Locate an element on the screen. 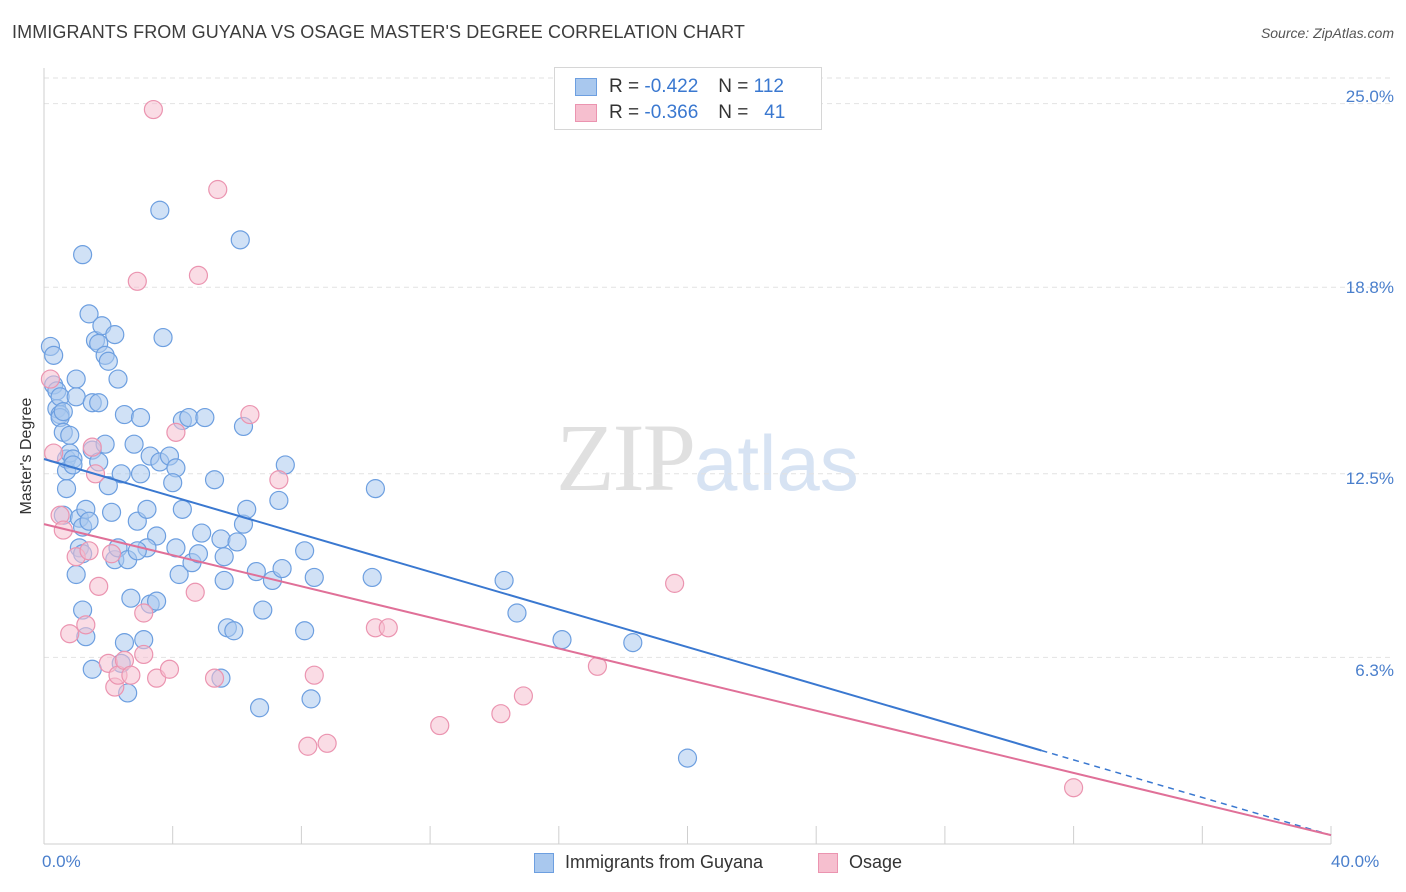 The height and width of the screenshot is (892, 1406). y-tick-label: 25.0% is located at coordinates (1369, 96).